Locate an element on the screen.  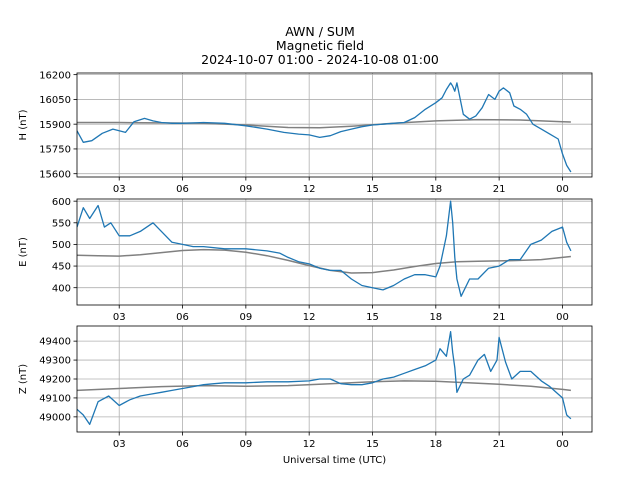
y-tick-label: 550 is located at coordinates (61, 223).